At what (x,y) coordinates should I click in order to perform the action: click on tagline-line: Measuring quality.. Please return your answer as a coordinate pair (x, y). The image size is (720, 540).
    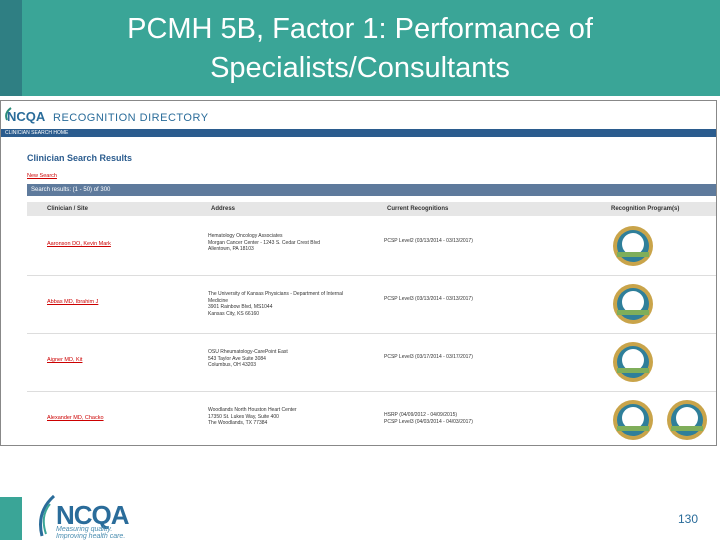
    Looking at the image, I should click on (84, 529).